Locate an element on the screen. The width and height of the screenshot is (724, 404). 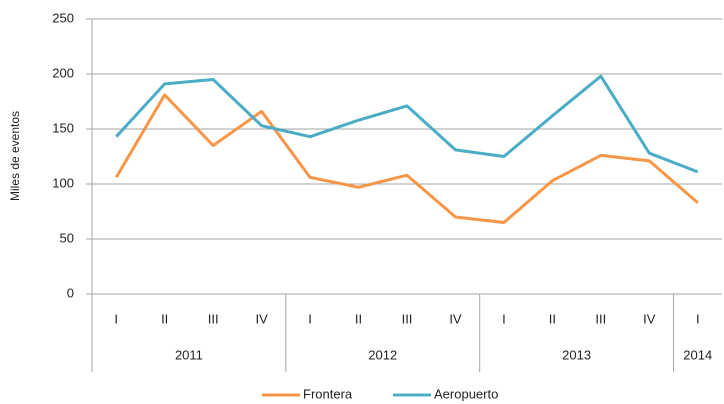
y-tick-label: 250 is located at coordinates (63, 17).